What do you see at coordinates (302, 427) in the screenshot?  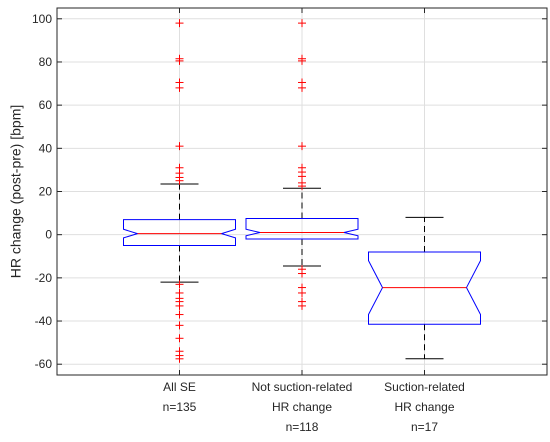 I see `x-tick-label: n=118` at bounding box center [302, 427].